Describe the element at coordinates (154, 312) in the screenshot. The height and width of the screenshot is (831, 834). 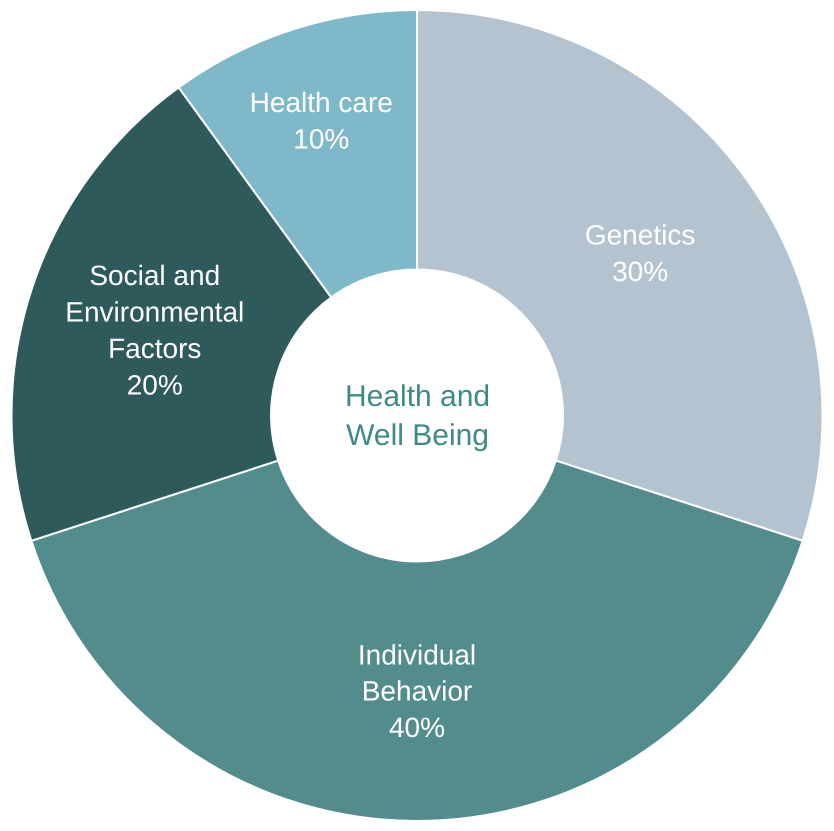
I see `slice-label: Social and Environmental Factors` at that location.